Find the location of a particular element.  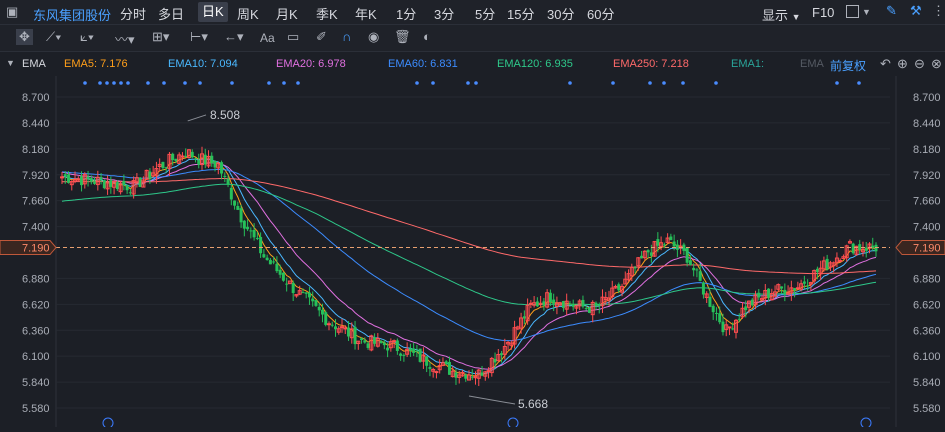

period-tab: 多日 is located at coordinates (171, 14).